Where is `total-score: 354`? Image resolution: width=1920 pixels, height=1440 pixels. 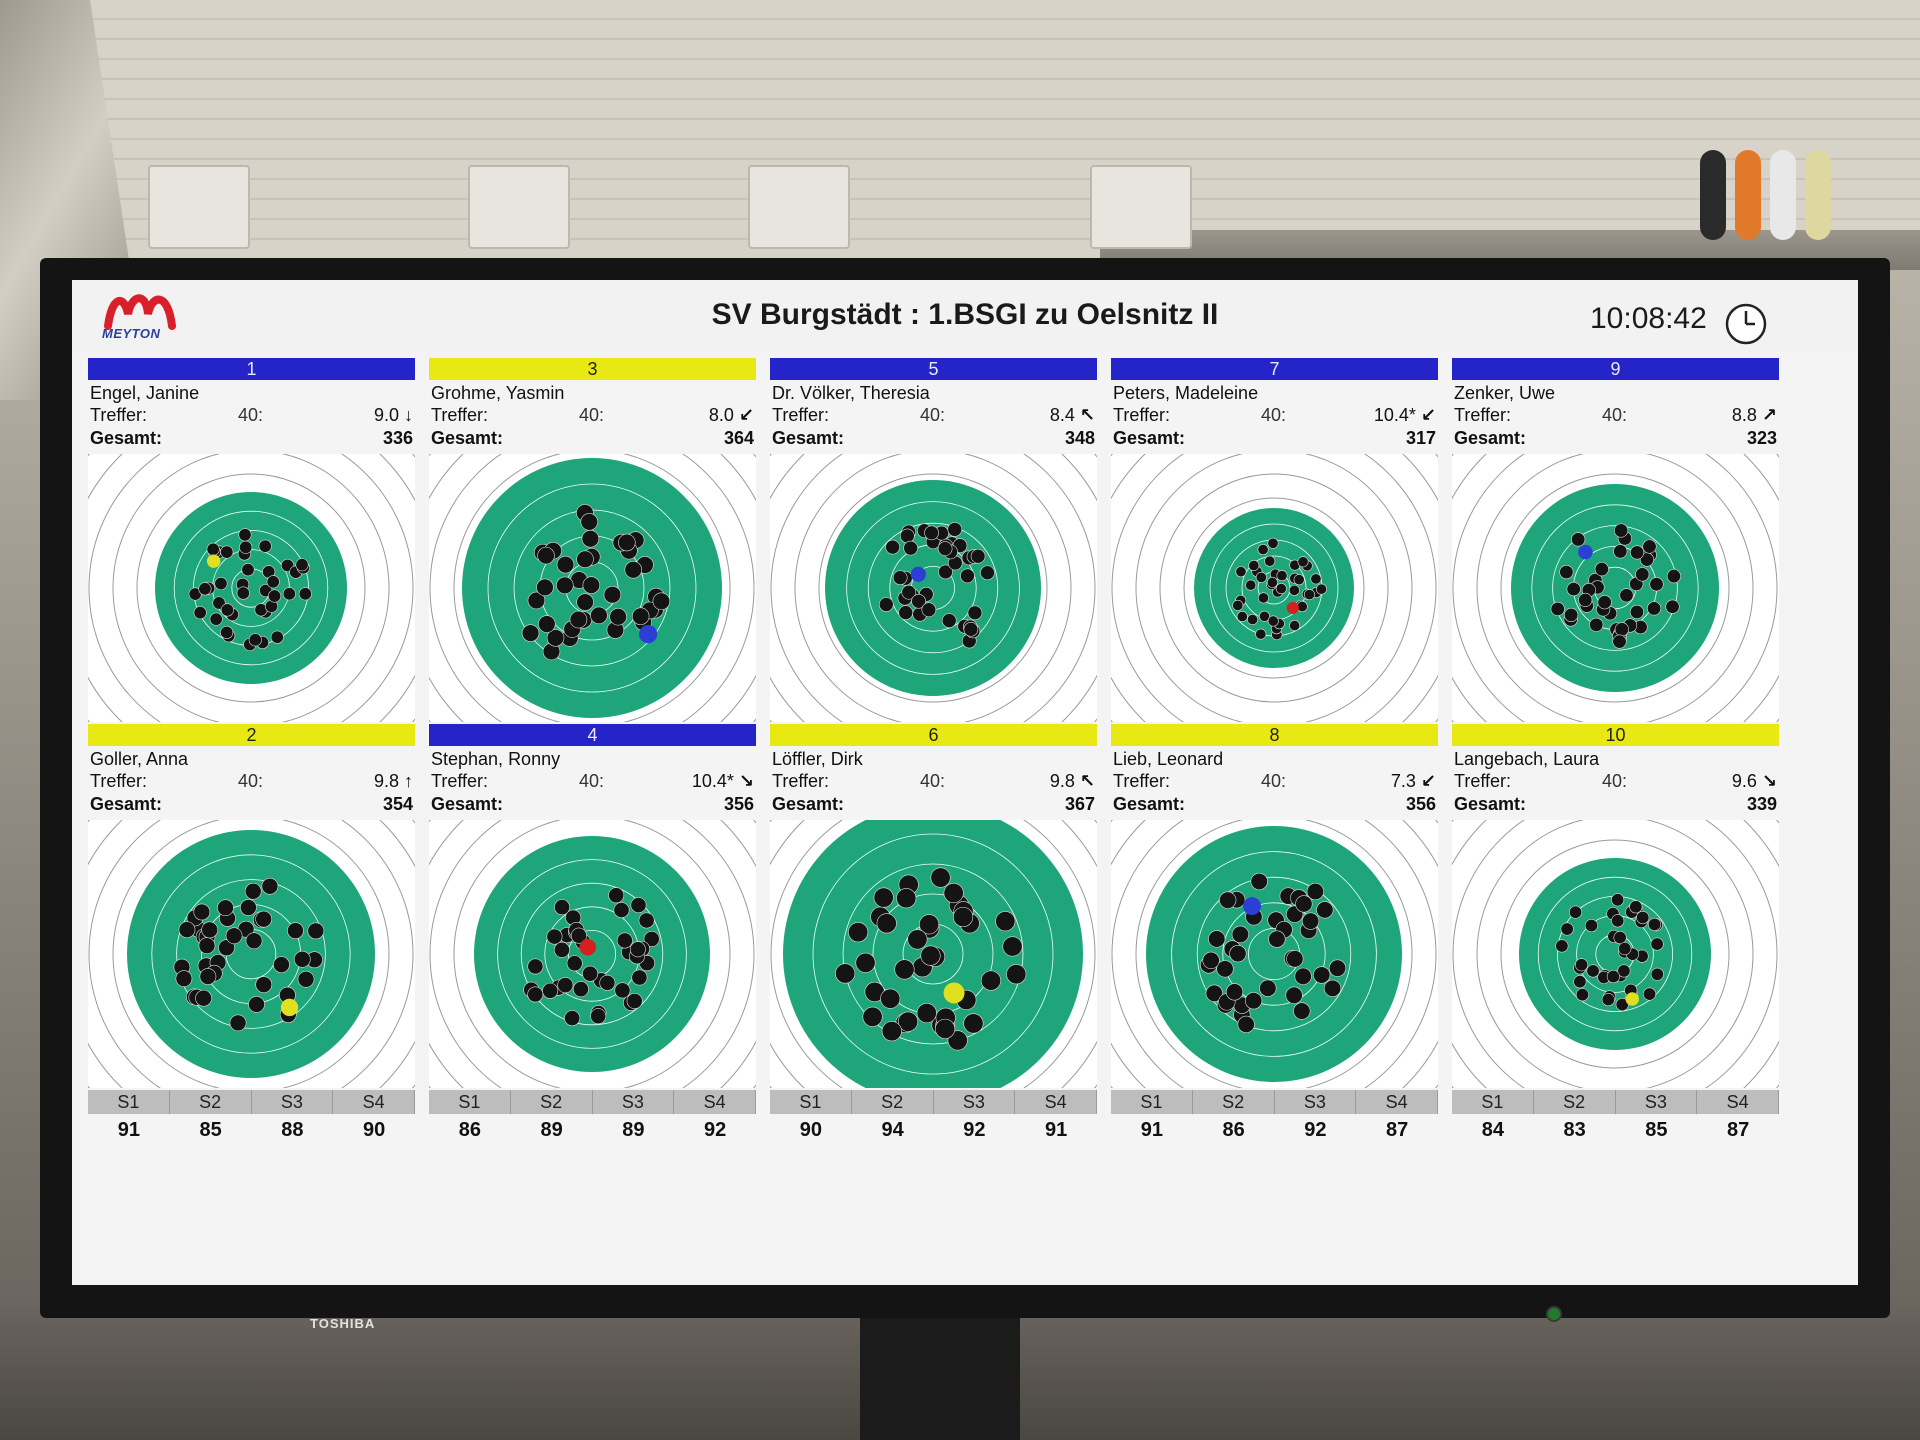 total-score: 354 is located at coordinates (397, 804).